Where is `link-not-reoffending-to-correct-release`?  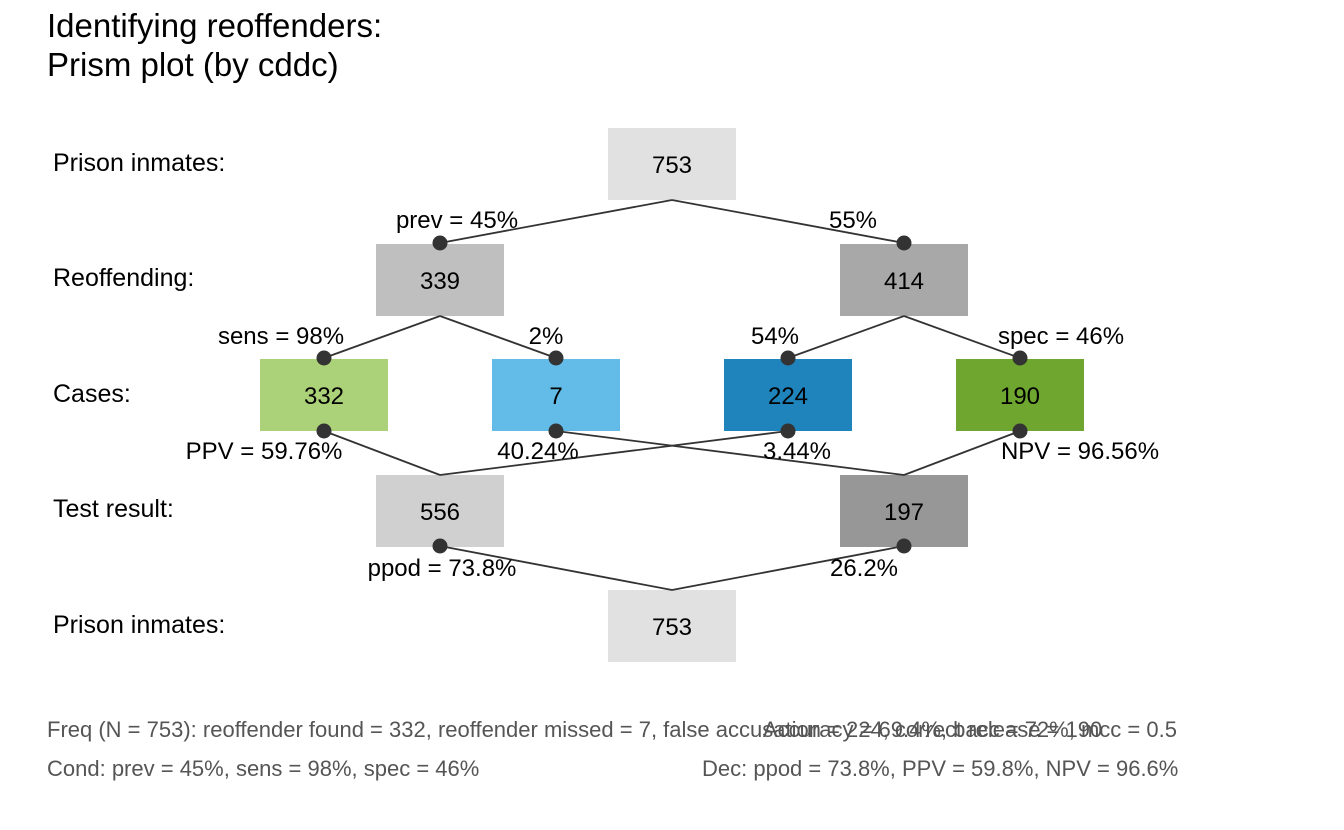 link-not-reoffending-to-correct-release is located at coordinates (962, 337).